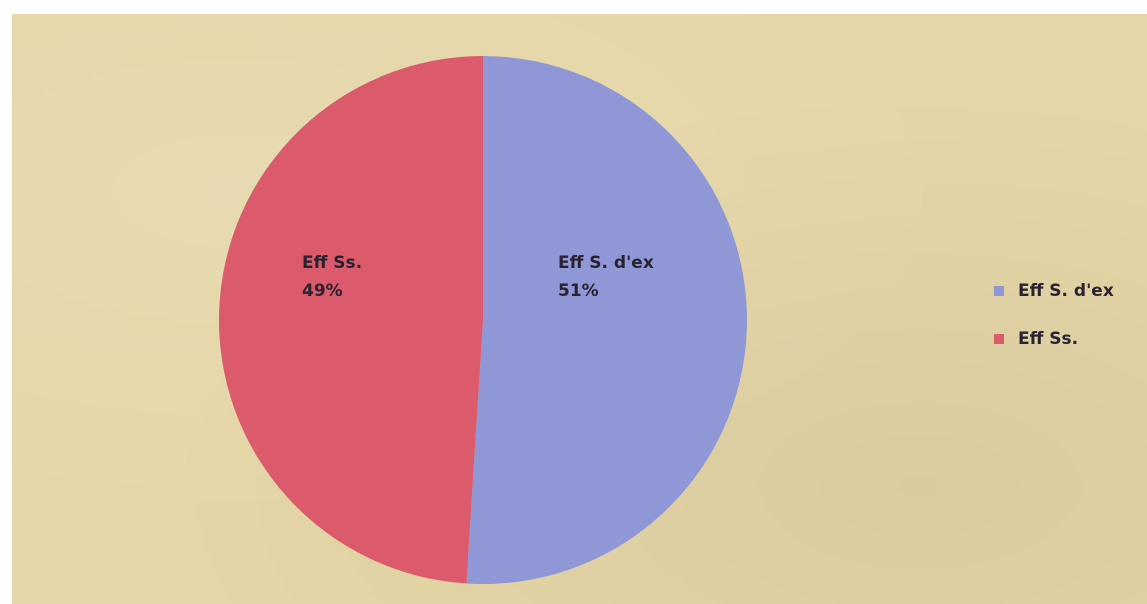 The height and width of the screenshot is (604, 1147). I want to click on legend-item-eff-s-dex: Eff S. d'ex, so click(1054, 291).